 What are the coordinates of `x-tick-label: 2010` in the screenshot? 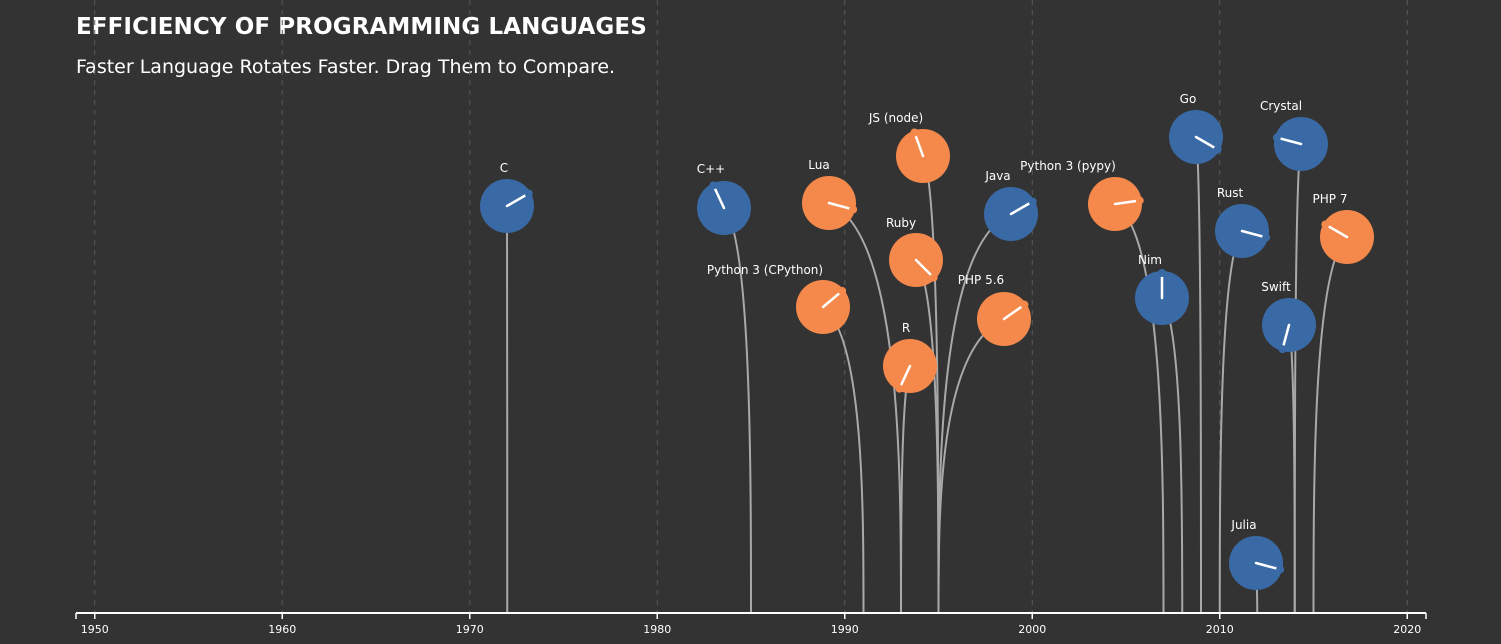 It's located at (1220, 629).